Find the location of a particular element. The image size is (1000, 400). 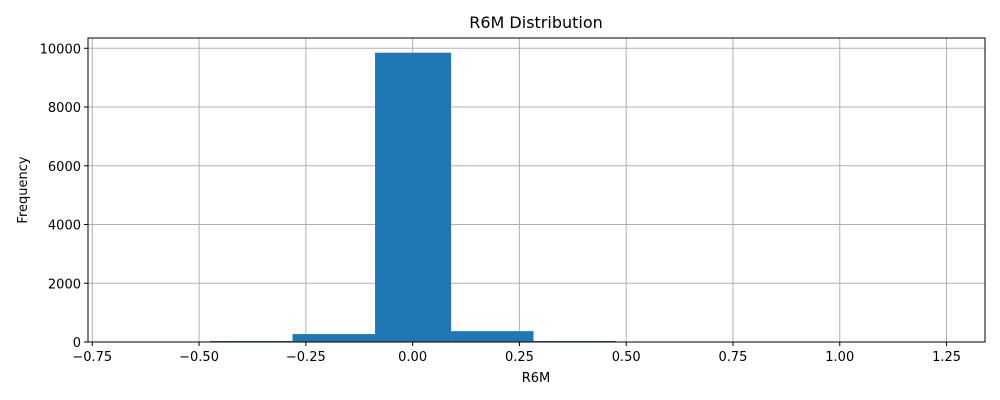

x-tick-label-3: 0.00 is located at coordinates (412, 357).